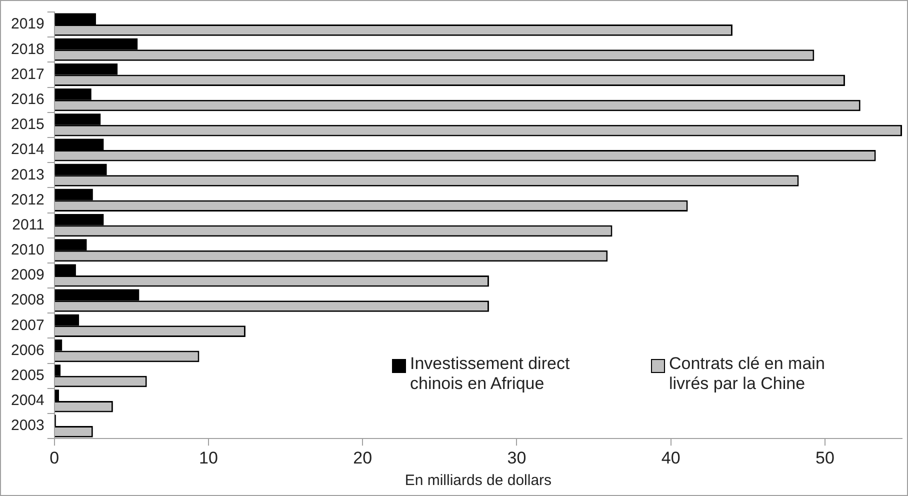 This screenshot has height=496, width=908. Describe the element at coordinates (27, 350) in the screenshot. I see `y-tick-label: 2006` at that location.